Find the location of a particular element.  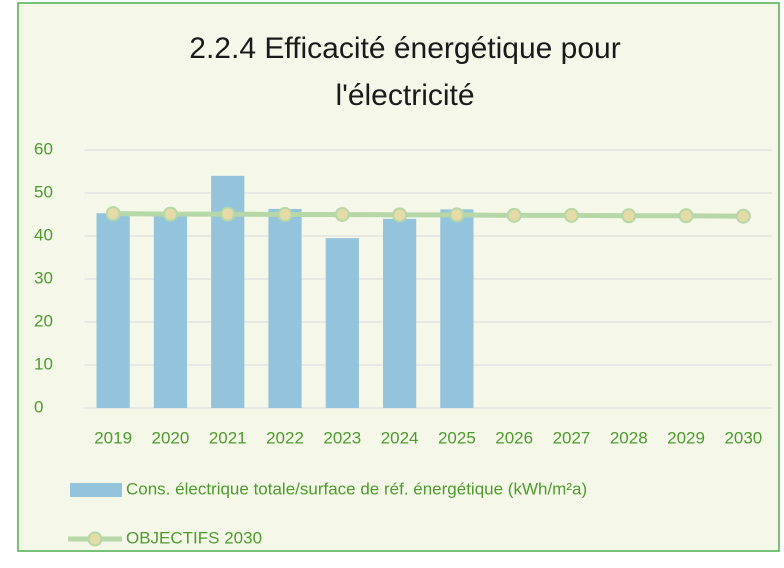

x-tick-label: 2030 is located at coordinates (743, 437).